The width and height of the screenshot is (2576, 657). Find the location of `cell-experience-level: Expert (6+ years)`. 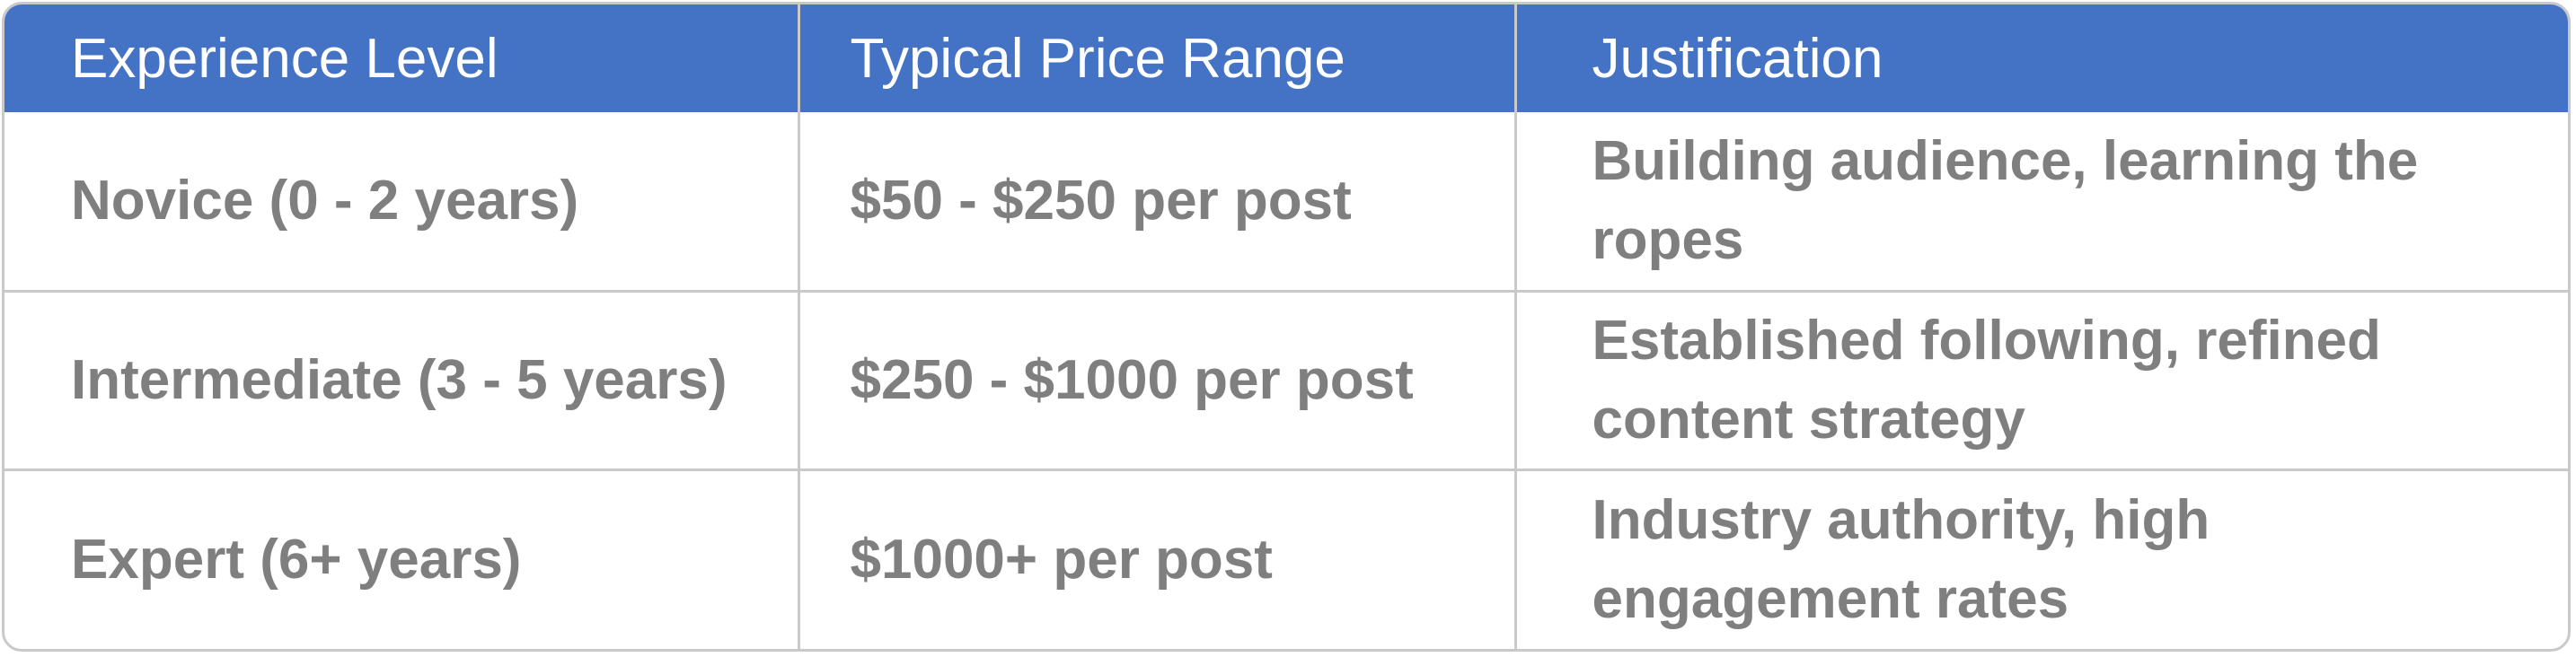

cell-experience-level: Expert (6+ years) is located at coordinates (402, 558).